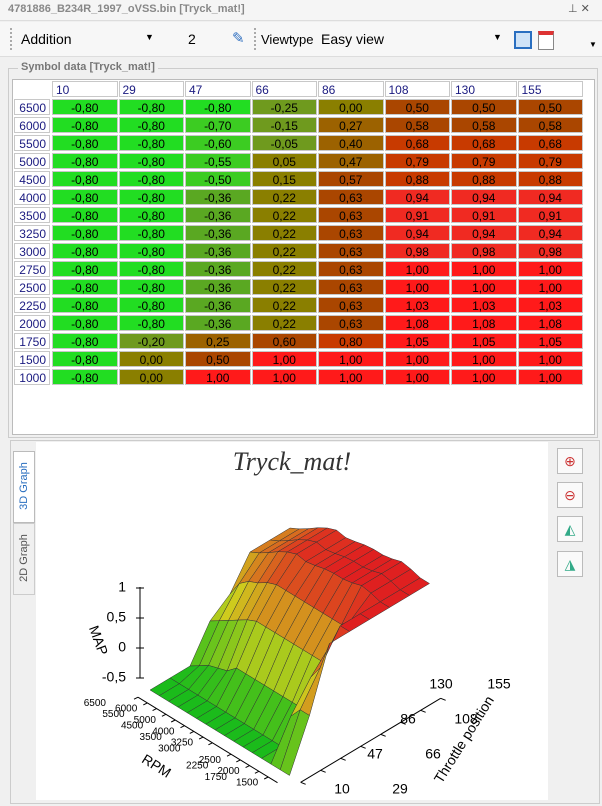 The width and height of the screenshot is (602, 806). What do you see at coordinates (32, 251) in the screenshot?
I see `row-header: 3000` at bounding box center [32, 251].